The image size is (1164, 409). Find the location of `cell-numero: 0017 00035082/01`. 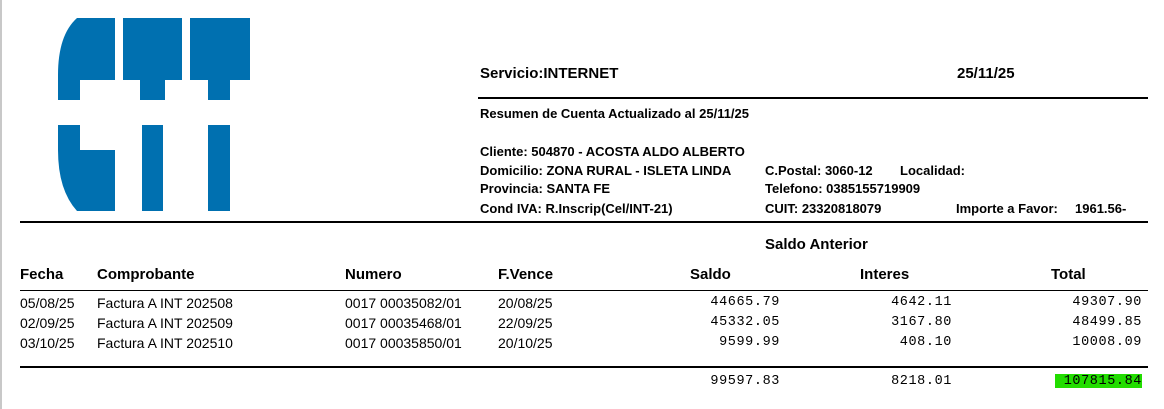

cell-numero: 0017 00035082/01 is located at coordinates (403, 303).